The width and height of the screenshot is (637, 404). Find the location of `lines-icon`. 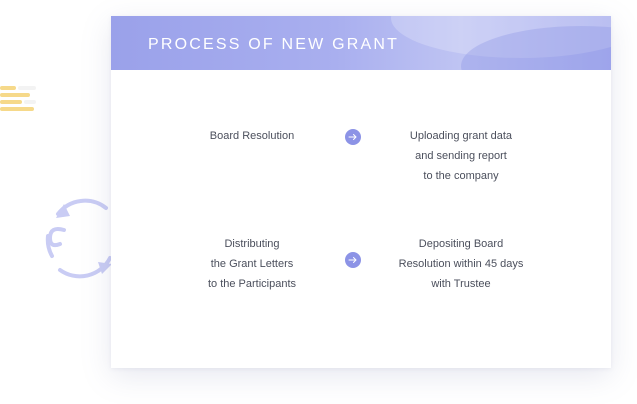

lines-icon is located at coordinates (20, 102).